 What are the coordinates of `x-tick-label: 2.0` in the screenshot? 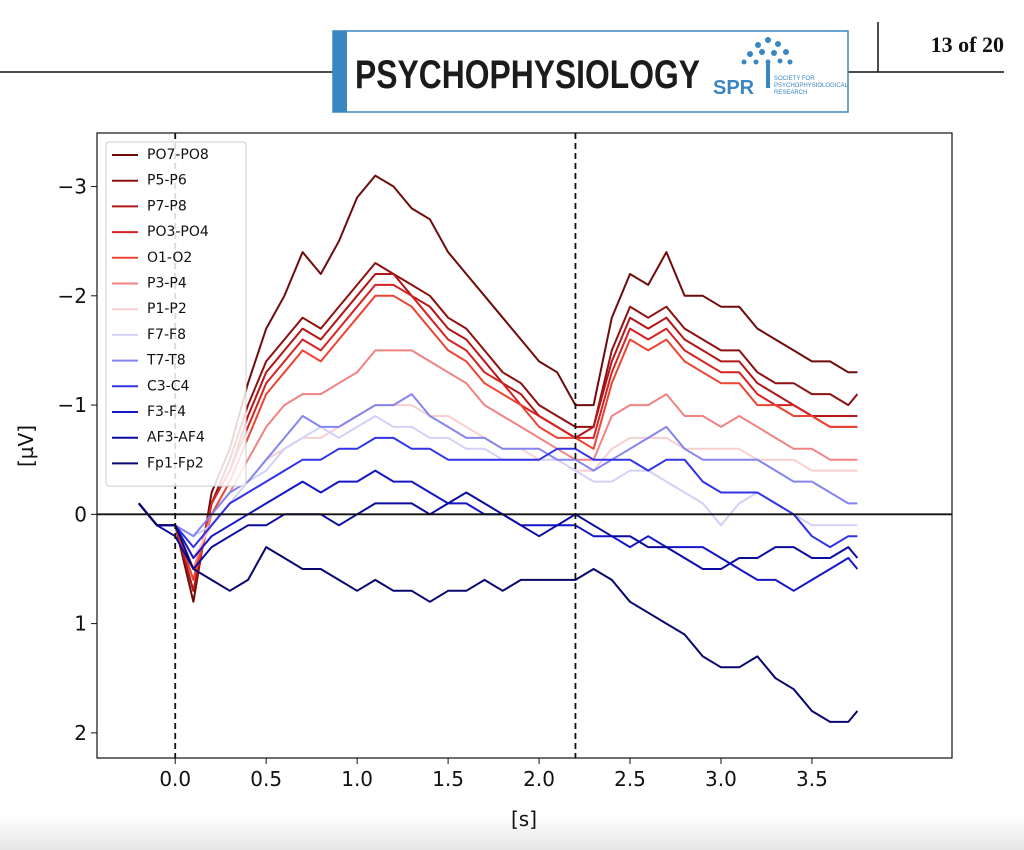 It's located at (539, 779).